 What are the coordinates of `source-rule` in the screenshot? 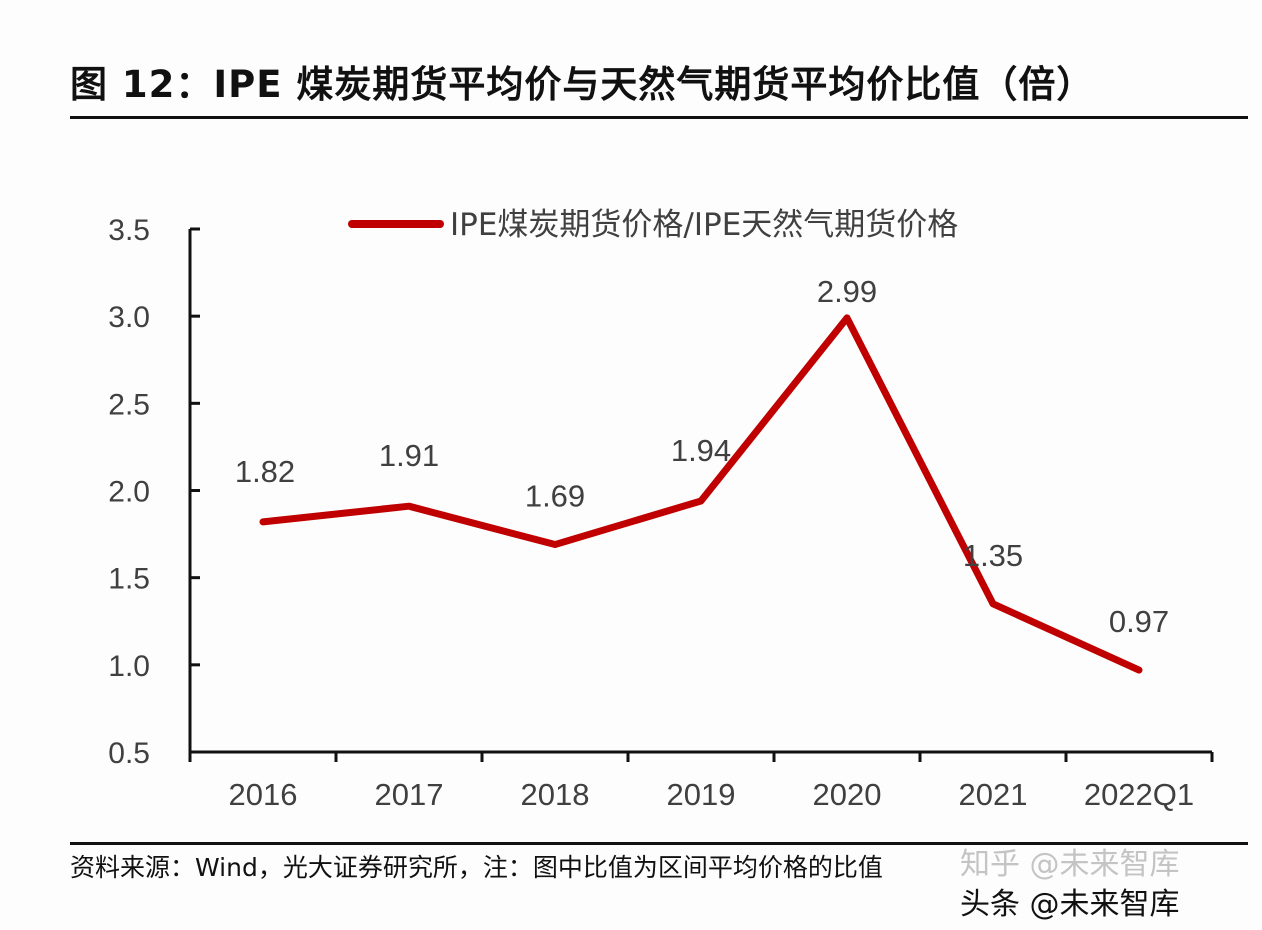 It's located at (659, 843).